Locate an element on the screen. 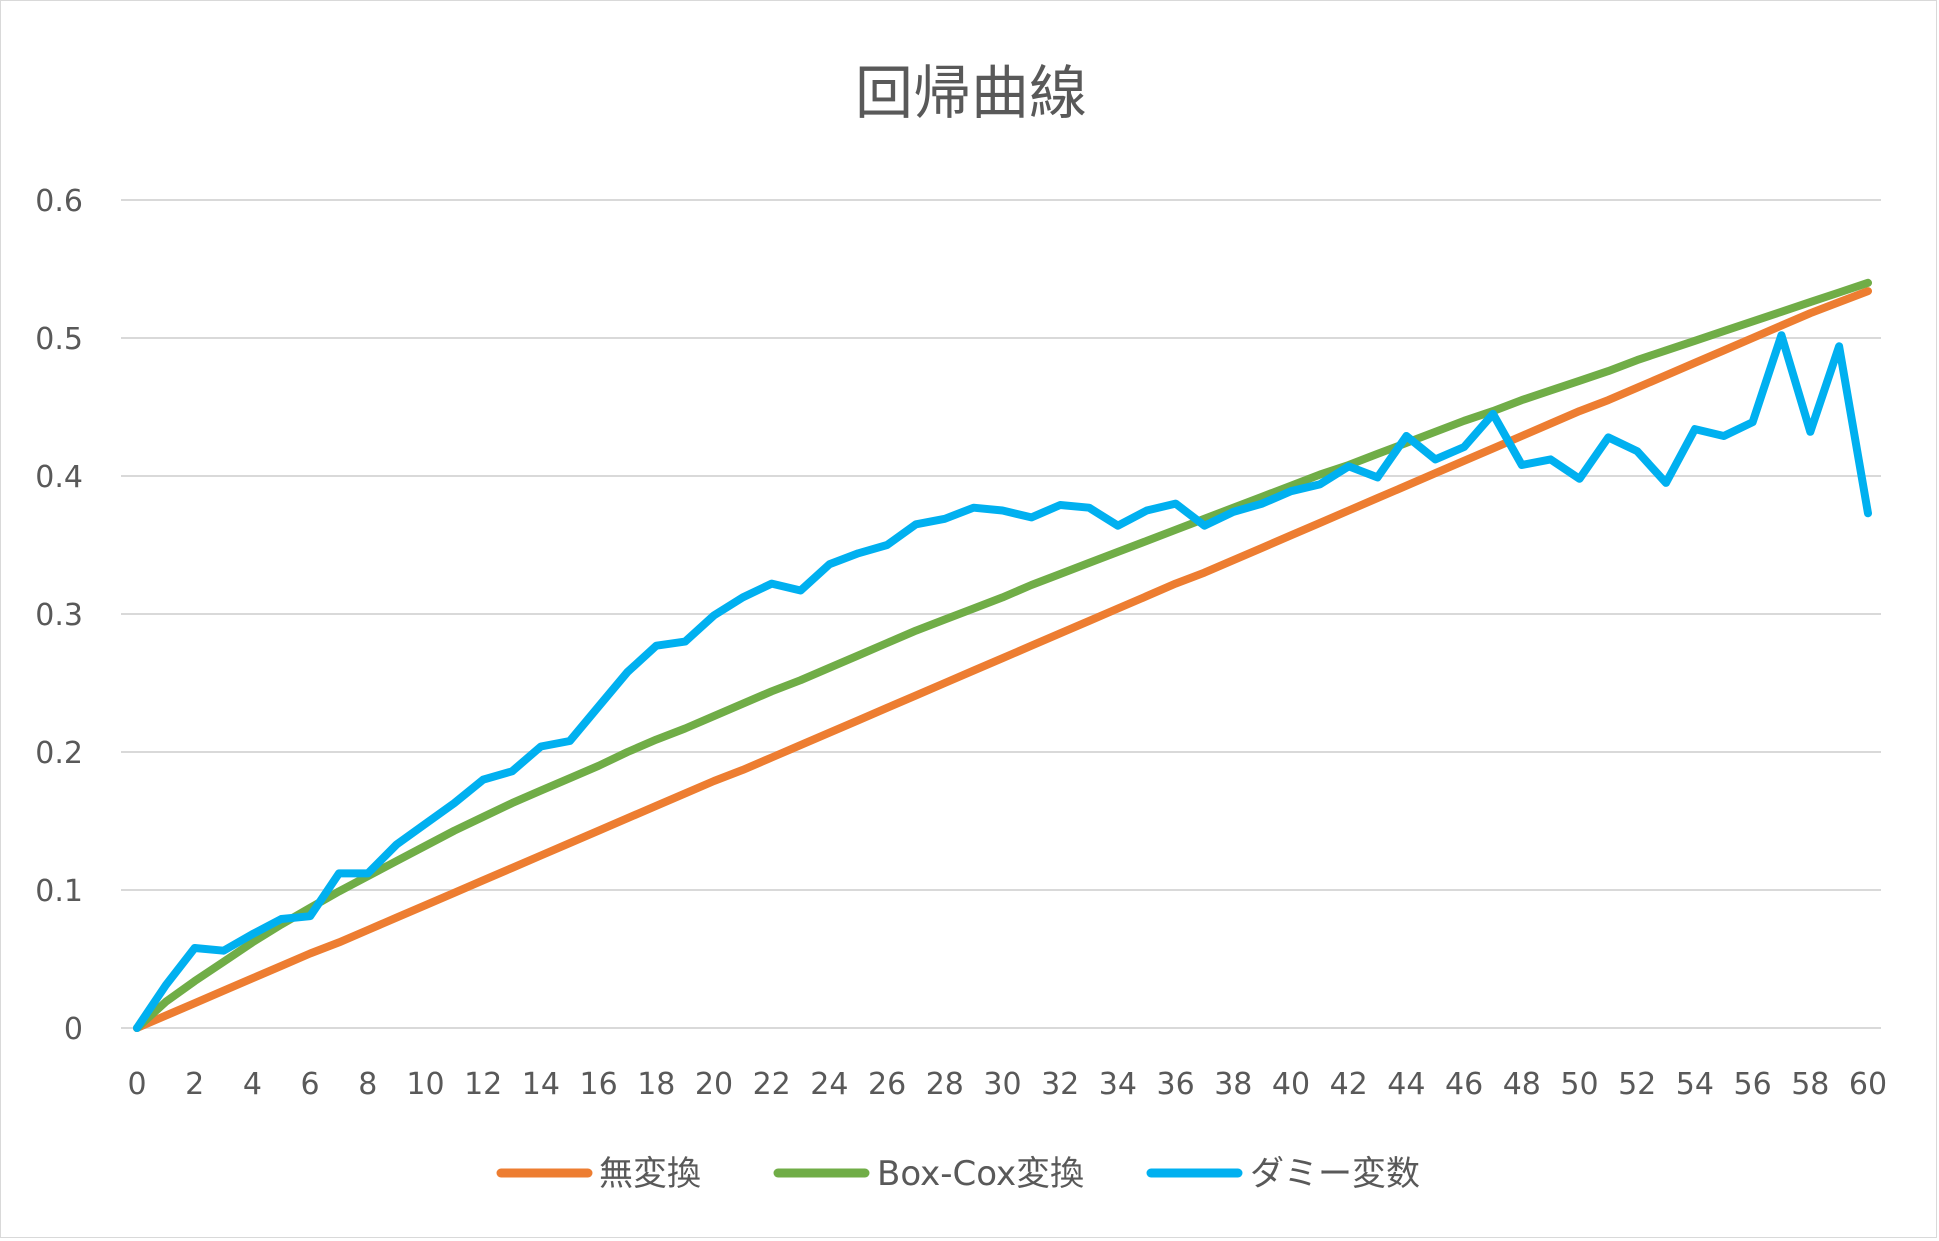  x-tick-label: 42 is located at coordinates (1349, 1084).